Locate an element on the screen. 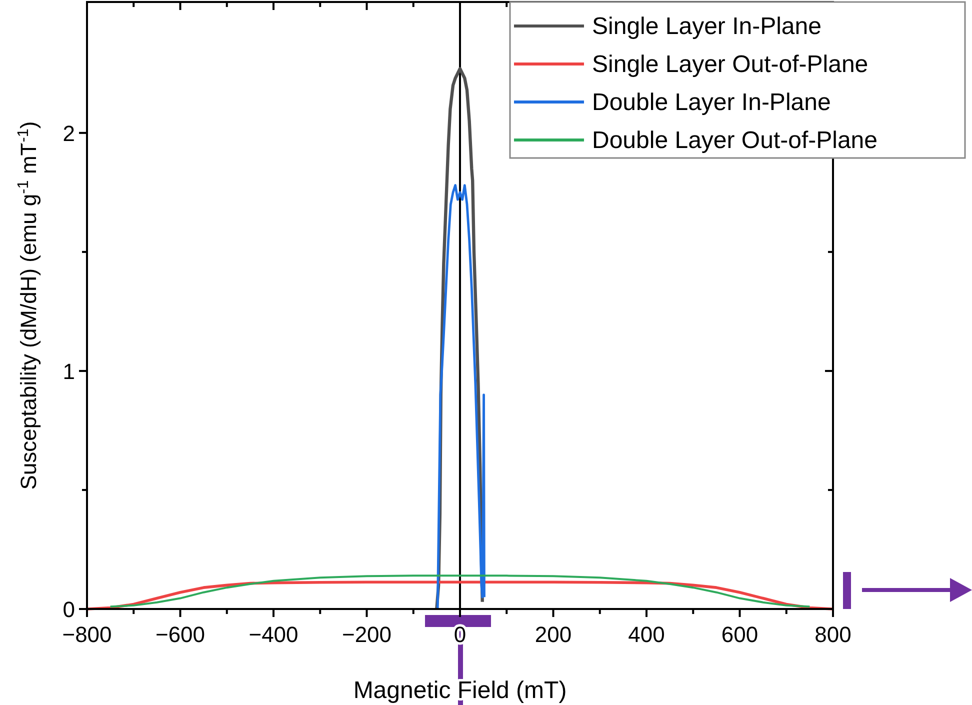 The image size is (972, 705). x-tick-label: −400 is located at coordinates (273, 634).